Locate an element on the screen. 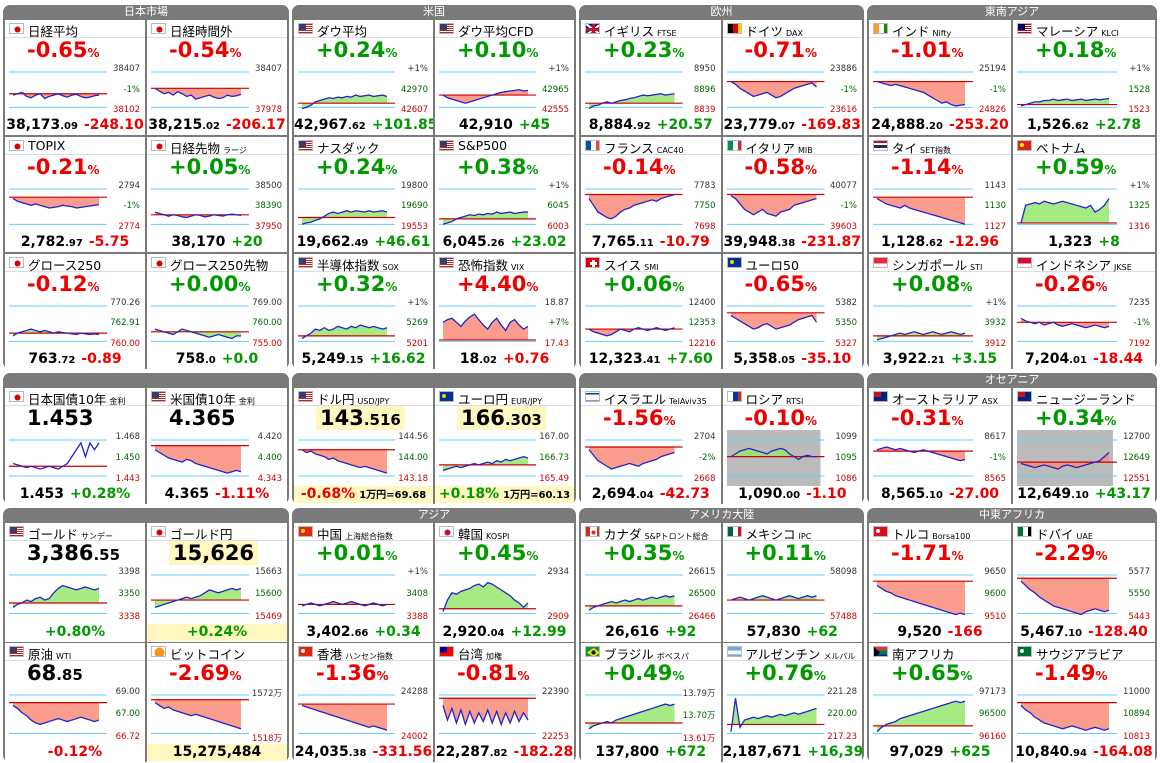  market-tile: 台湾 加権 -0.81% 22390 22253 22,287.82 -182.28 is located at coordinates (504, 702).